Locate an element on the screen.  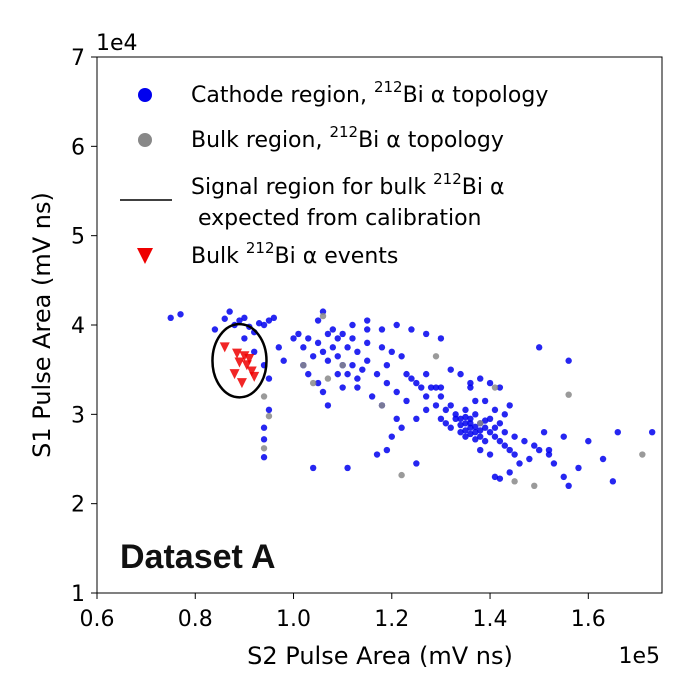
legend-label-signal-line2: expected from calibration is located at coordinates (336, 218).